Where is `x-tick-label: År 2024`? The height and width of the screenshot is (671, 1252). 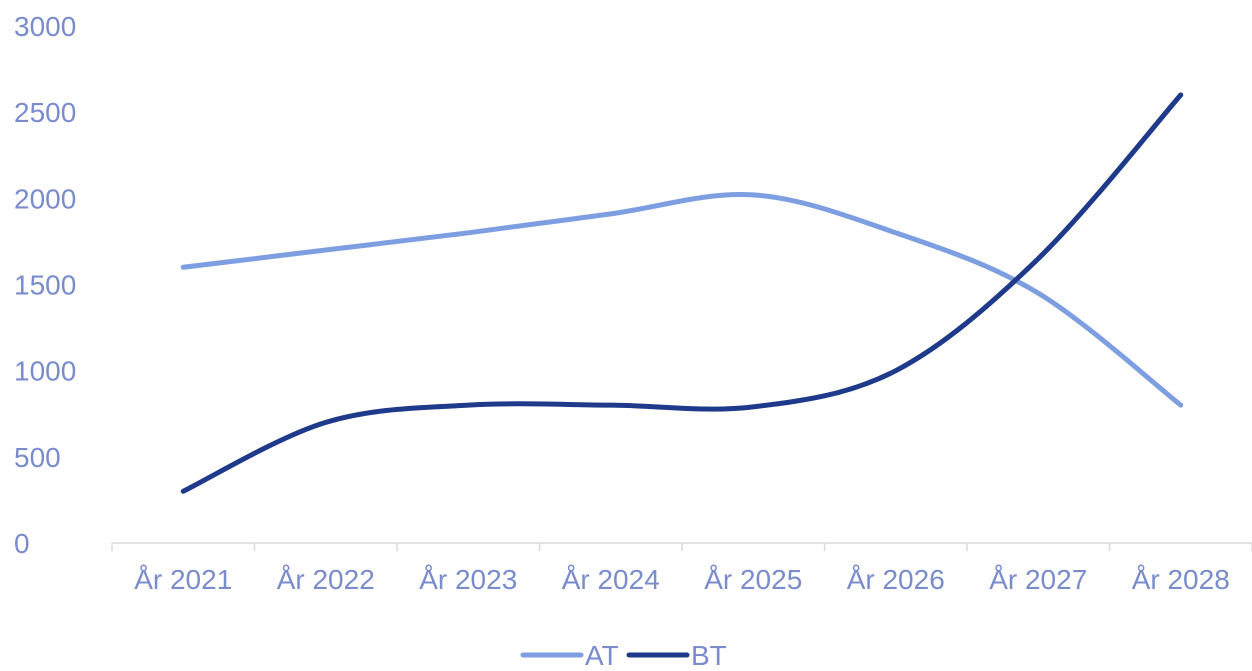 x-tick-label: År 2024 is located at coordinates (611, 579).